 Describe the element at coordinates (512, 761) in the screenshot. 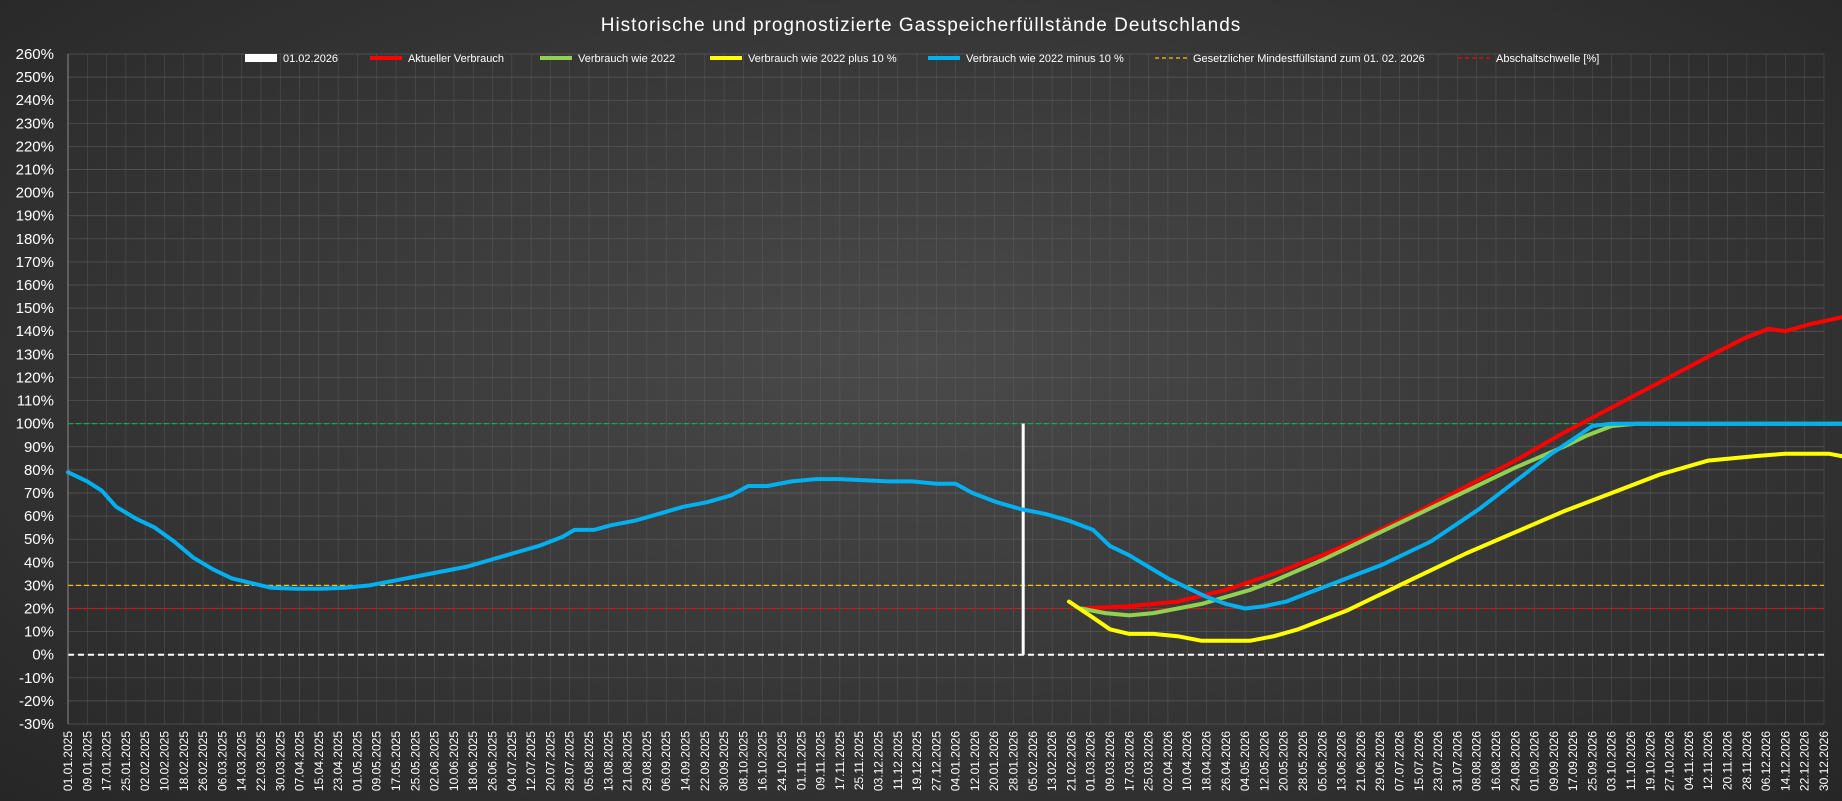

I see `x-tick-label: 04.07.2025` at that location.